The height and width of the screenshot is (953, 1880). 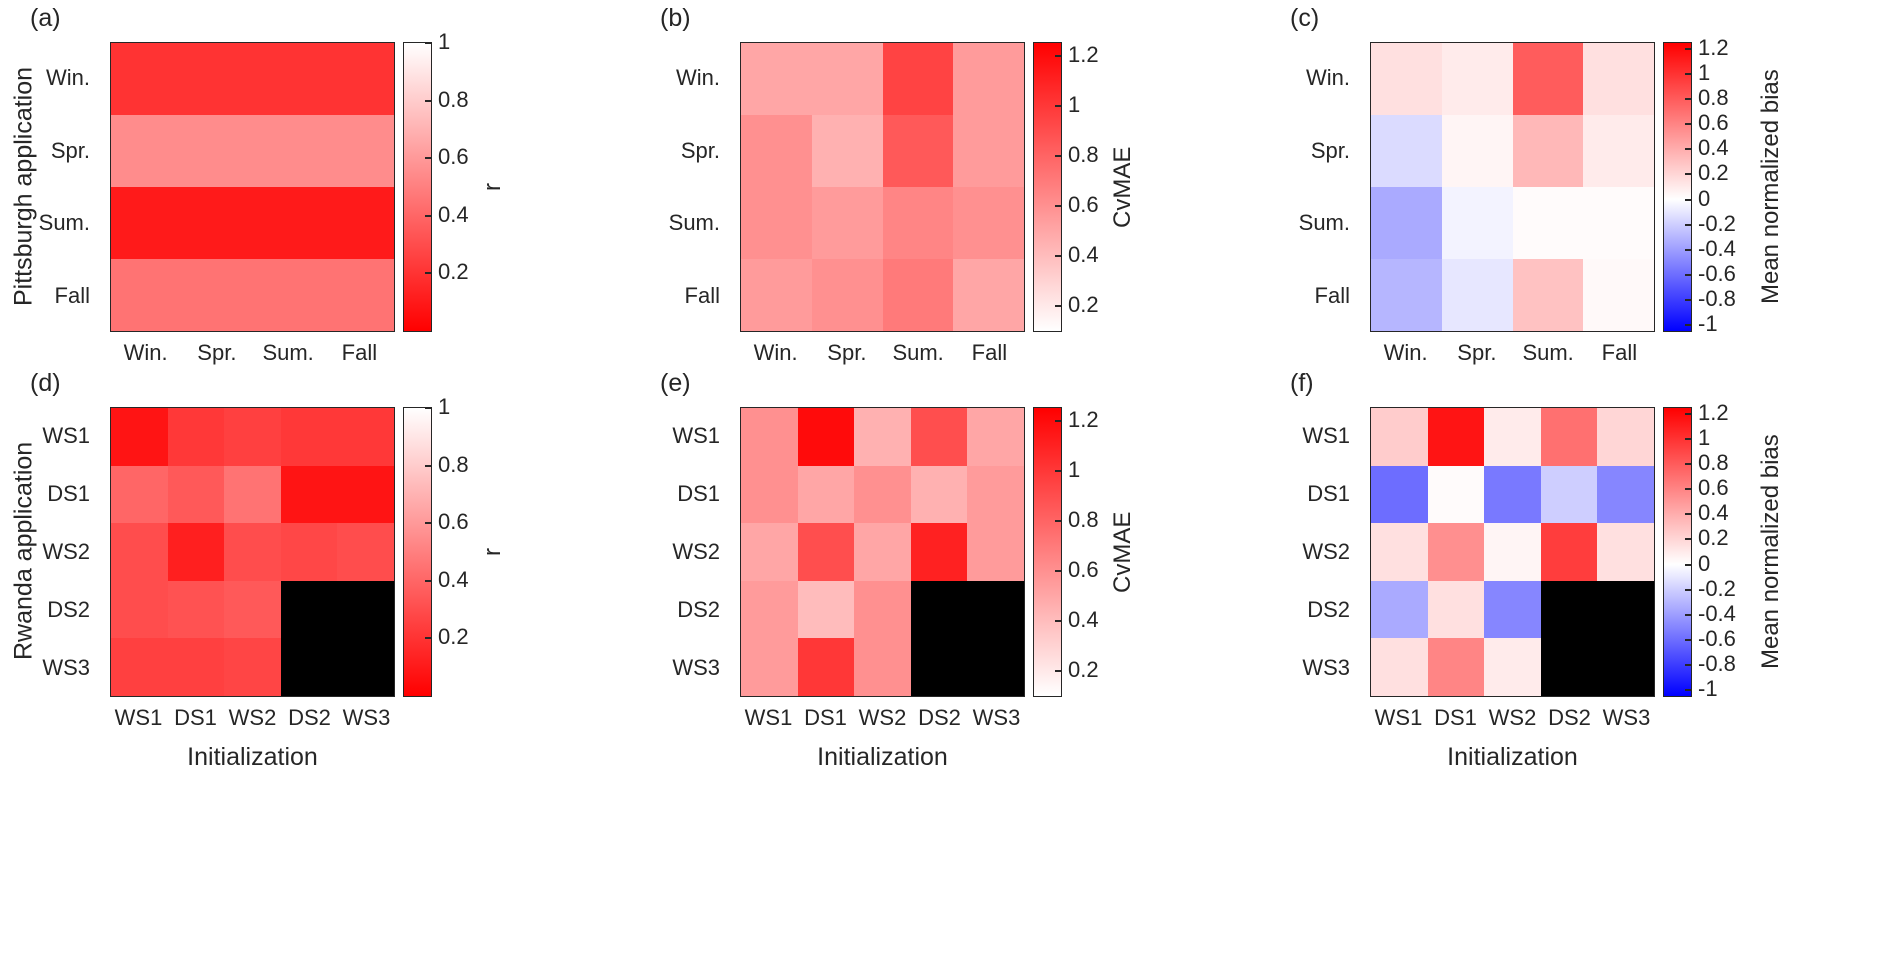 I want to click on colorbar-tick-label: 1, so click(x=444, y=41).